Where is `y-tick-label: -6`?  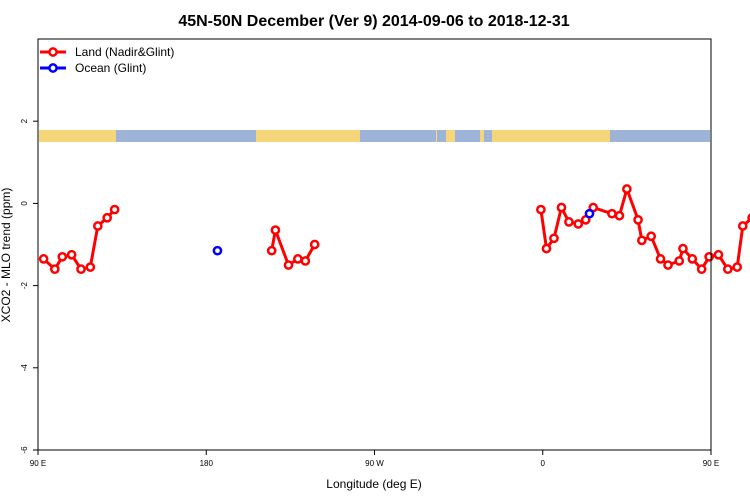 y-tick-label: -6 is located at coordinates (24, 450).